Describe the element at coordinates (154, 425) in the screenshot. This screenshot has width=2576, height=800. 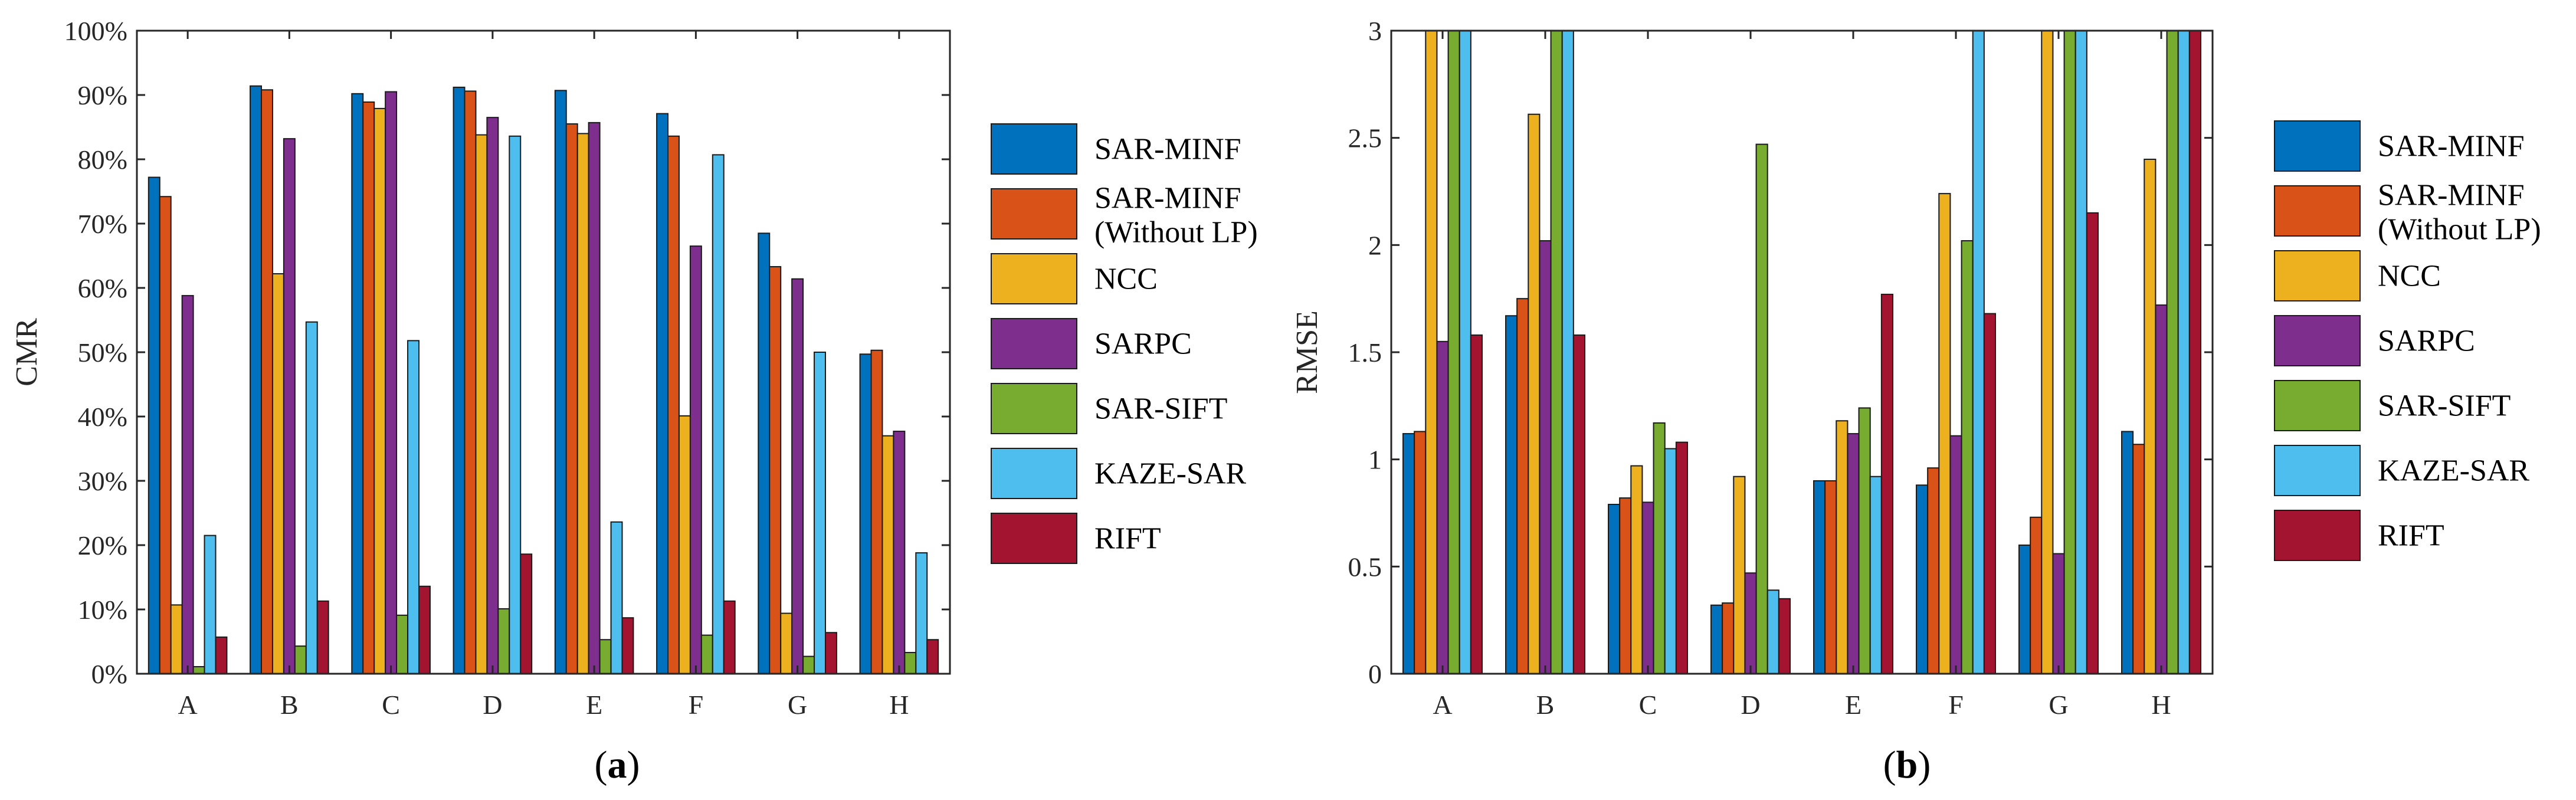
I see `bar-sar-minf-a` at that location.